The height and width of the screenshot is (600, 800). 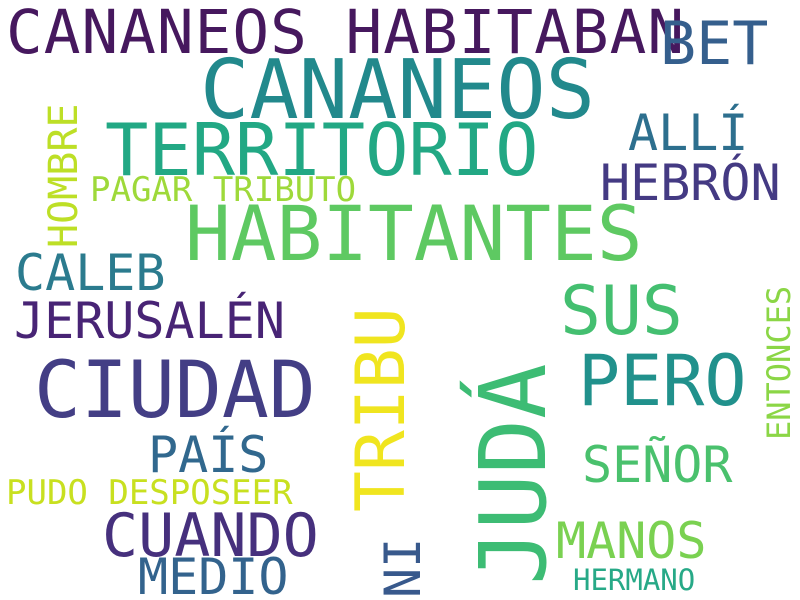 What do you see at coordinates (631, 541) in the screenshot?
I see `word-manos: MANOS` at bounding box center [631, 541].